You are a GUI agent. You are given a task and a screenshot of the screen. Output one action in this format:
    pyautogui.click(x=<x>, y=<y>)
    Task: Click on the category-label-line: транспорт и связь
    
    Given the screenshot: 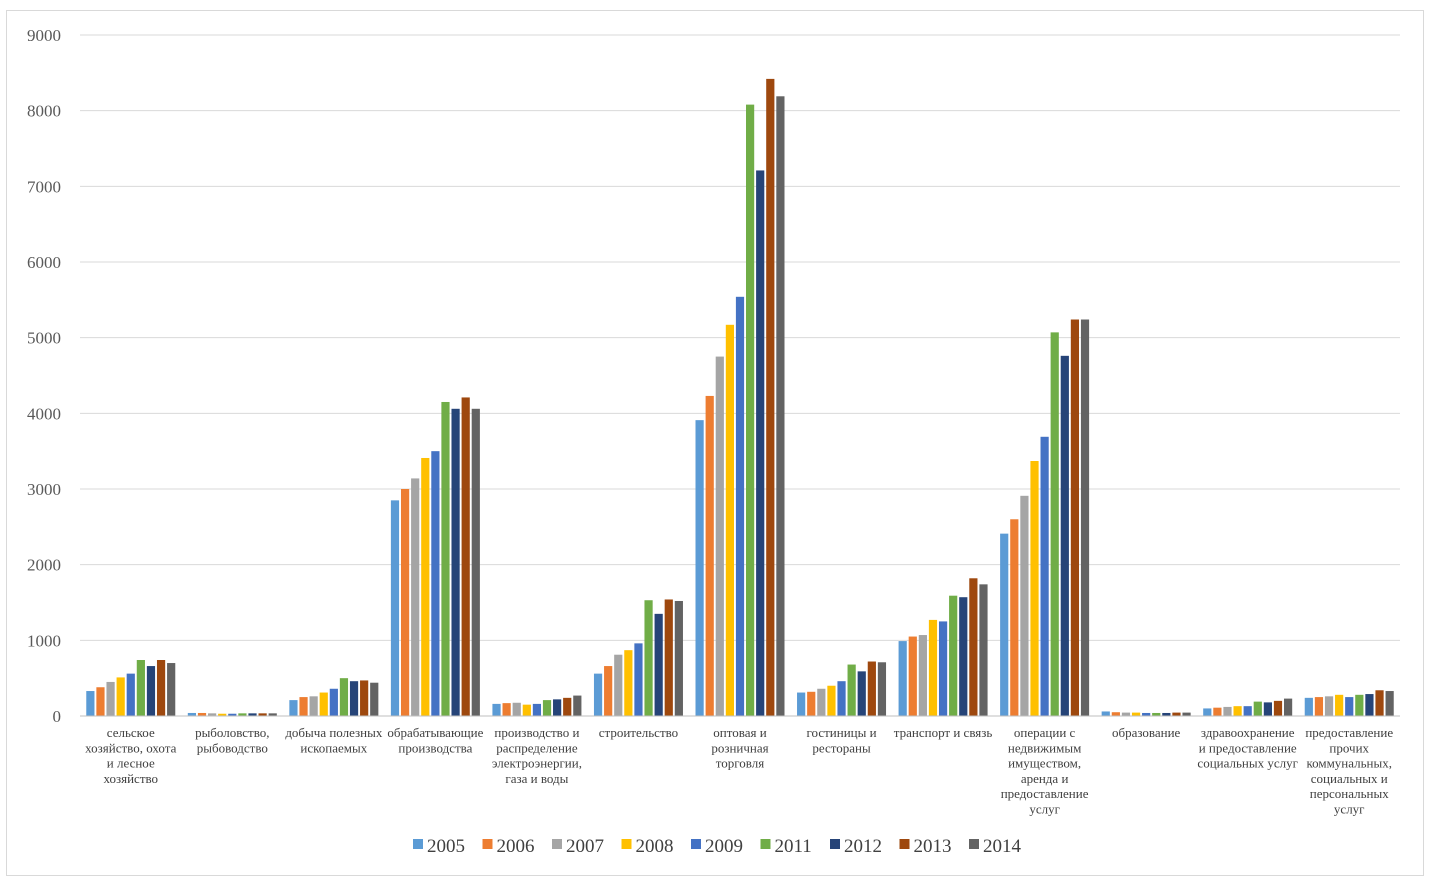 What is the action you would take?
    pyautogui.click(x=943, y=732)
    